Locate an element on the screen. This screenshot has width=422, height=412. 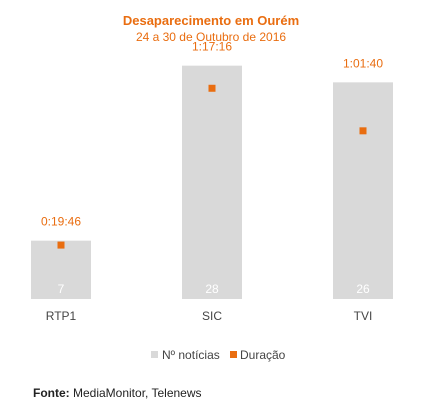
source-note: Fonte: MediaMonitor, Telenews is located at coordinates (117, 393).